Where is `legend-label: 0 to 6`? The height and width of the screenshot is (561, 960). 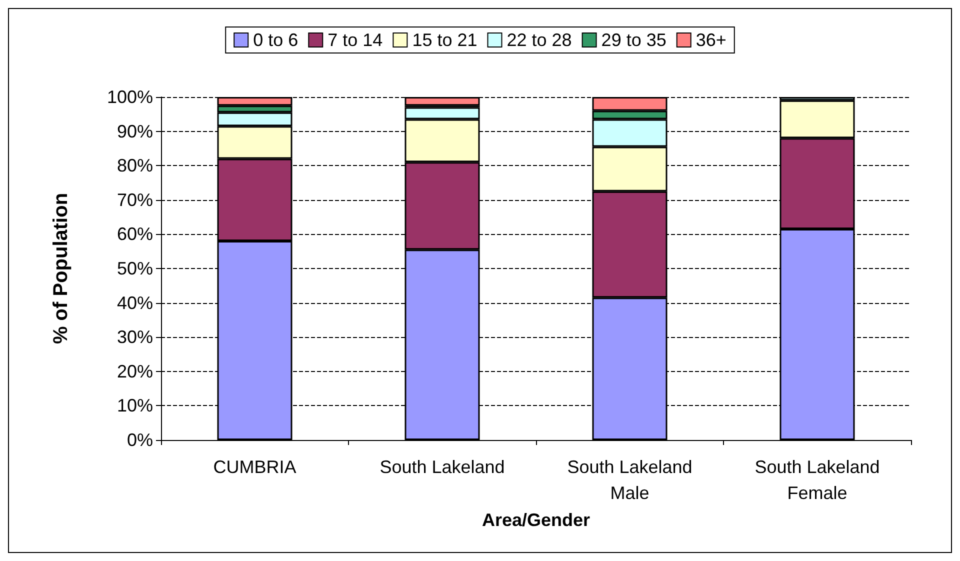 legend-label: 0 to 6 is located at coordinates (275, 40).